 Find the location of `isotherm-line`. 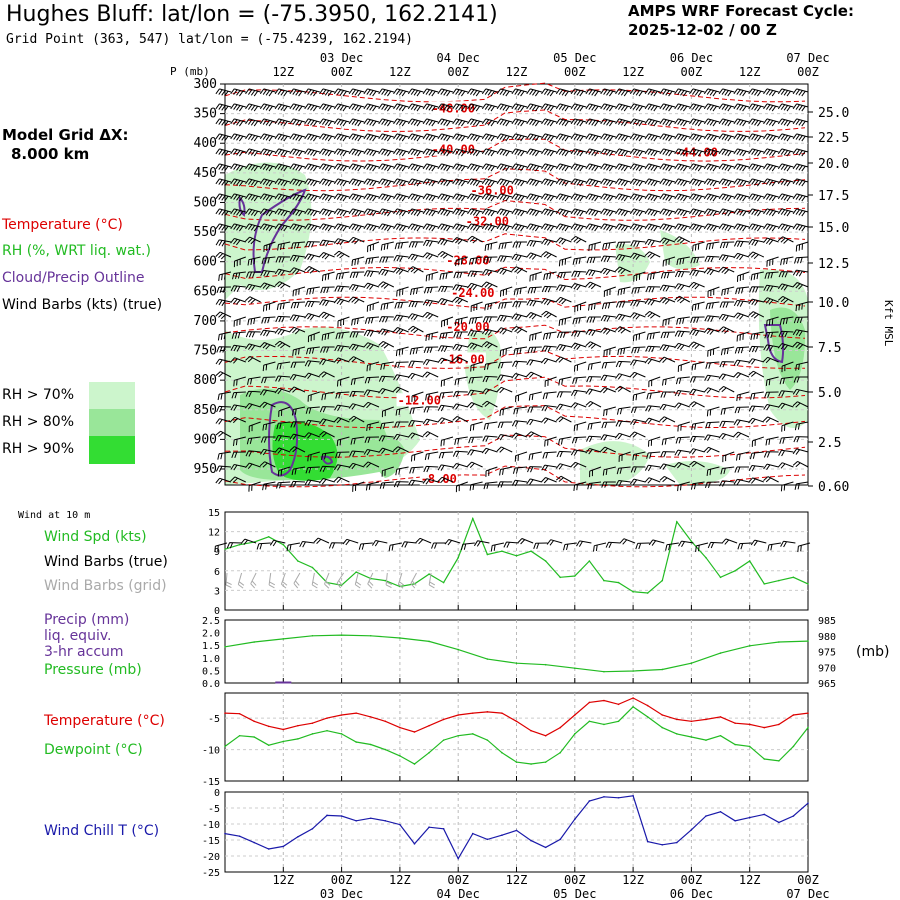

isotherm-line is located at coordinates (515, 150).